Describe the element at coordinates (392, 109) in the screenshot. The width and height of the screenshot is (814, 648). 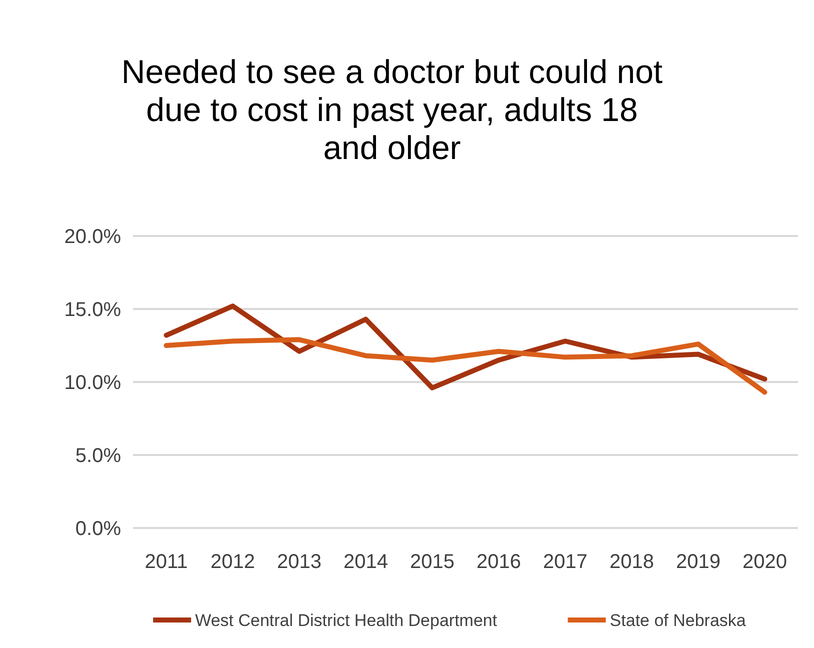
I see `chart-title: Needed to see a doctor but could not due to cost in past year, adults 18 and older` at that location.